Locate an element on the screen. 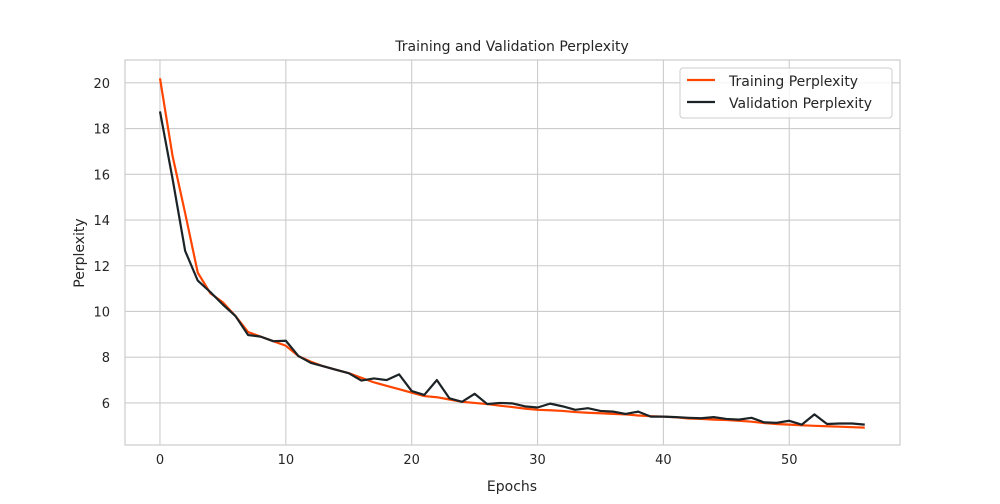 Image resolution: width=1000 pixels, height=504 pixels. x-tick-label: 20 is located at coordinates (411, 460).